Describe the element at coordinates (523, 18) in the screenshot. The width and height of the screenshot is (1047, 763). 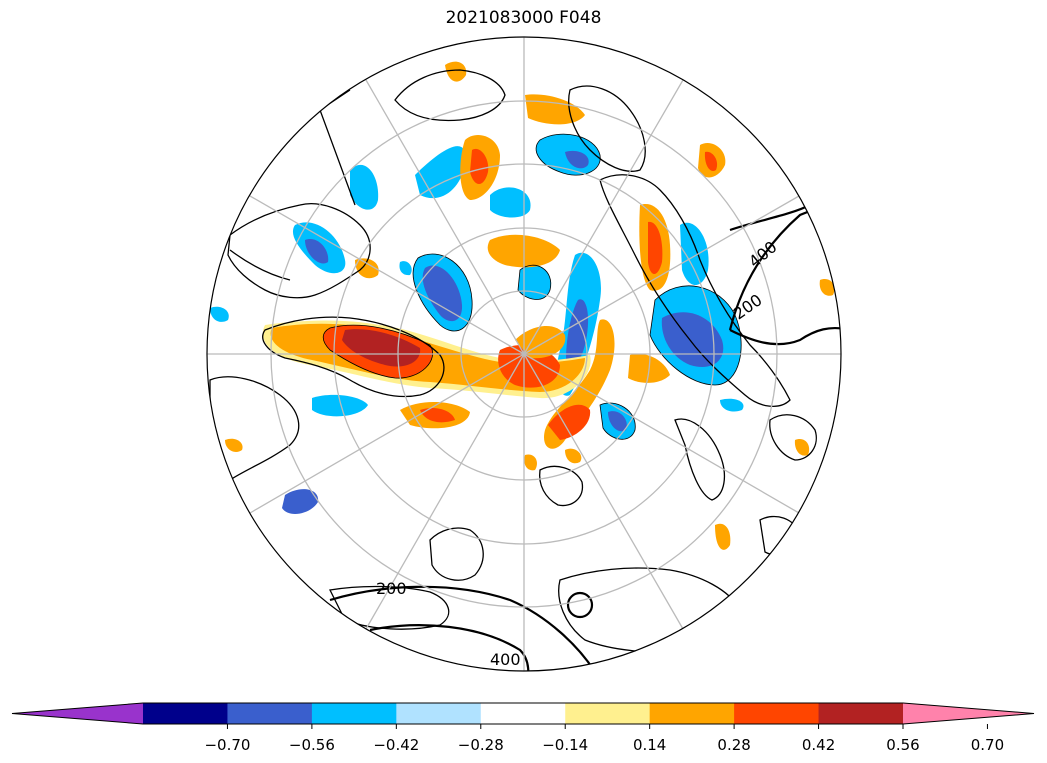
I see `map-title: 2021083000 F048` at that location.